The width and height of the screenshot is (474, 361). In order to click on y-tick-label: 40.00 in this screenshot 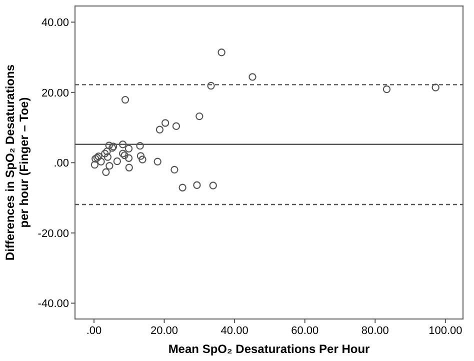, I will do `click(55, 23)`.